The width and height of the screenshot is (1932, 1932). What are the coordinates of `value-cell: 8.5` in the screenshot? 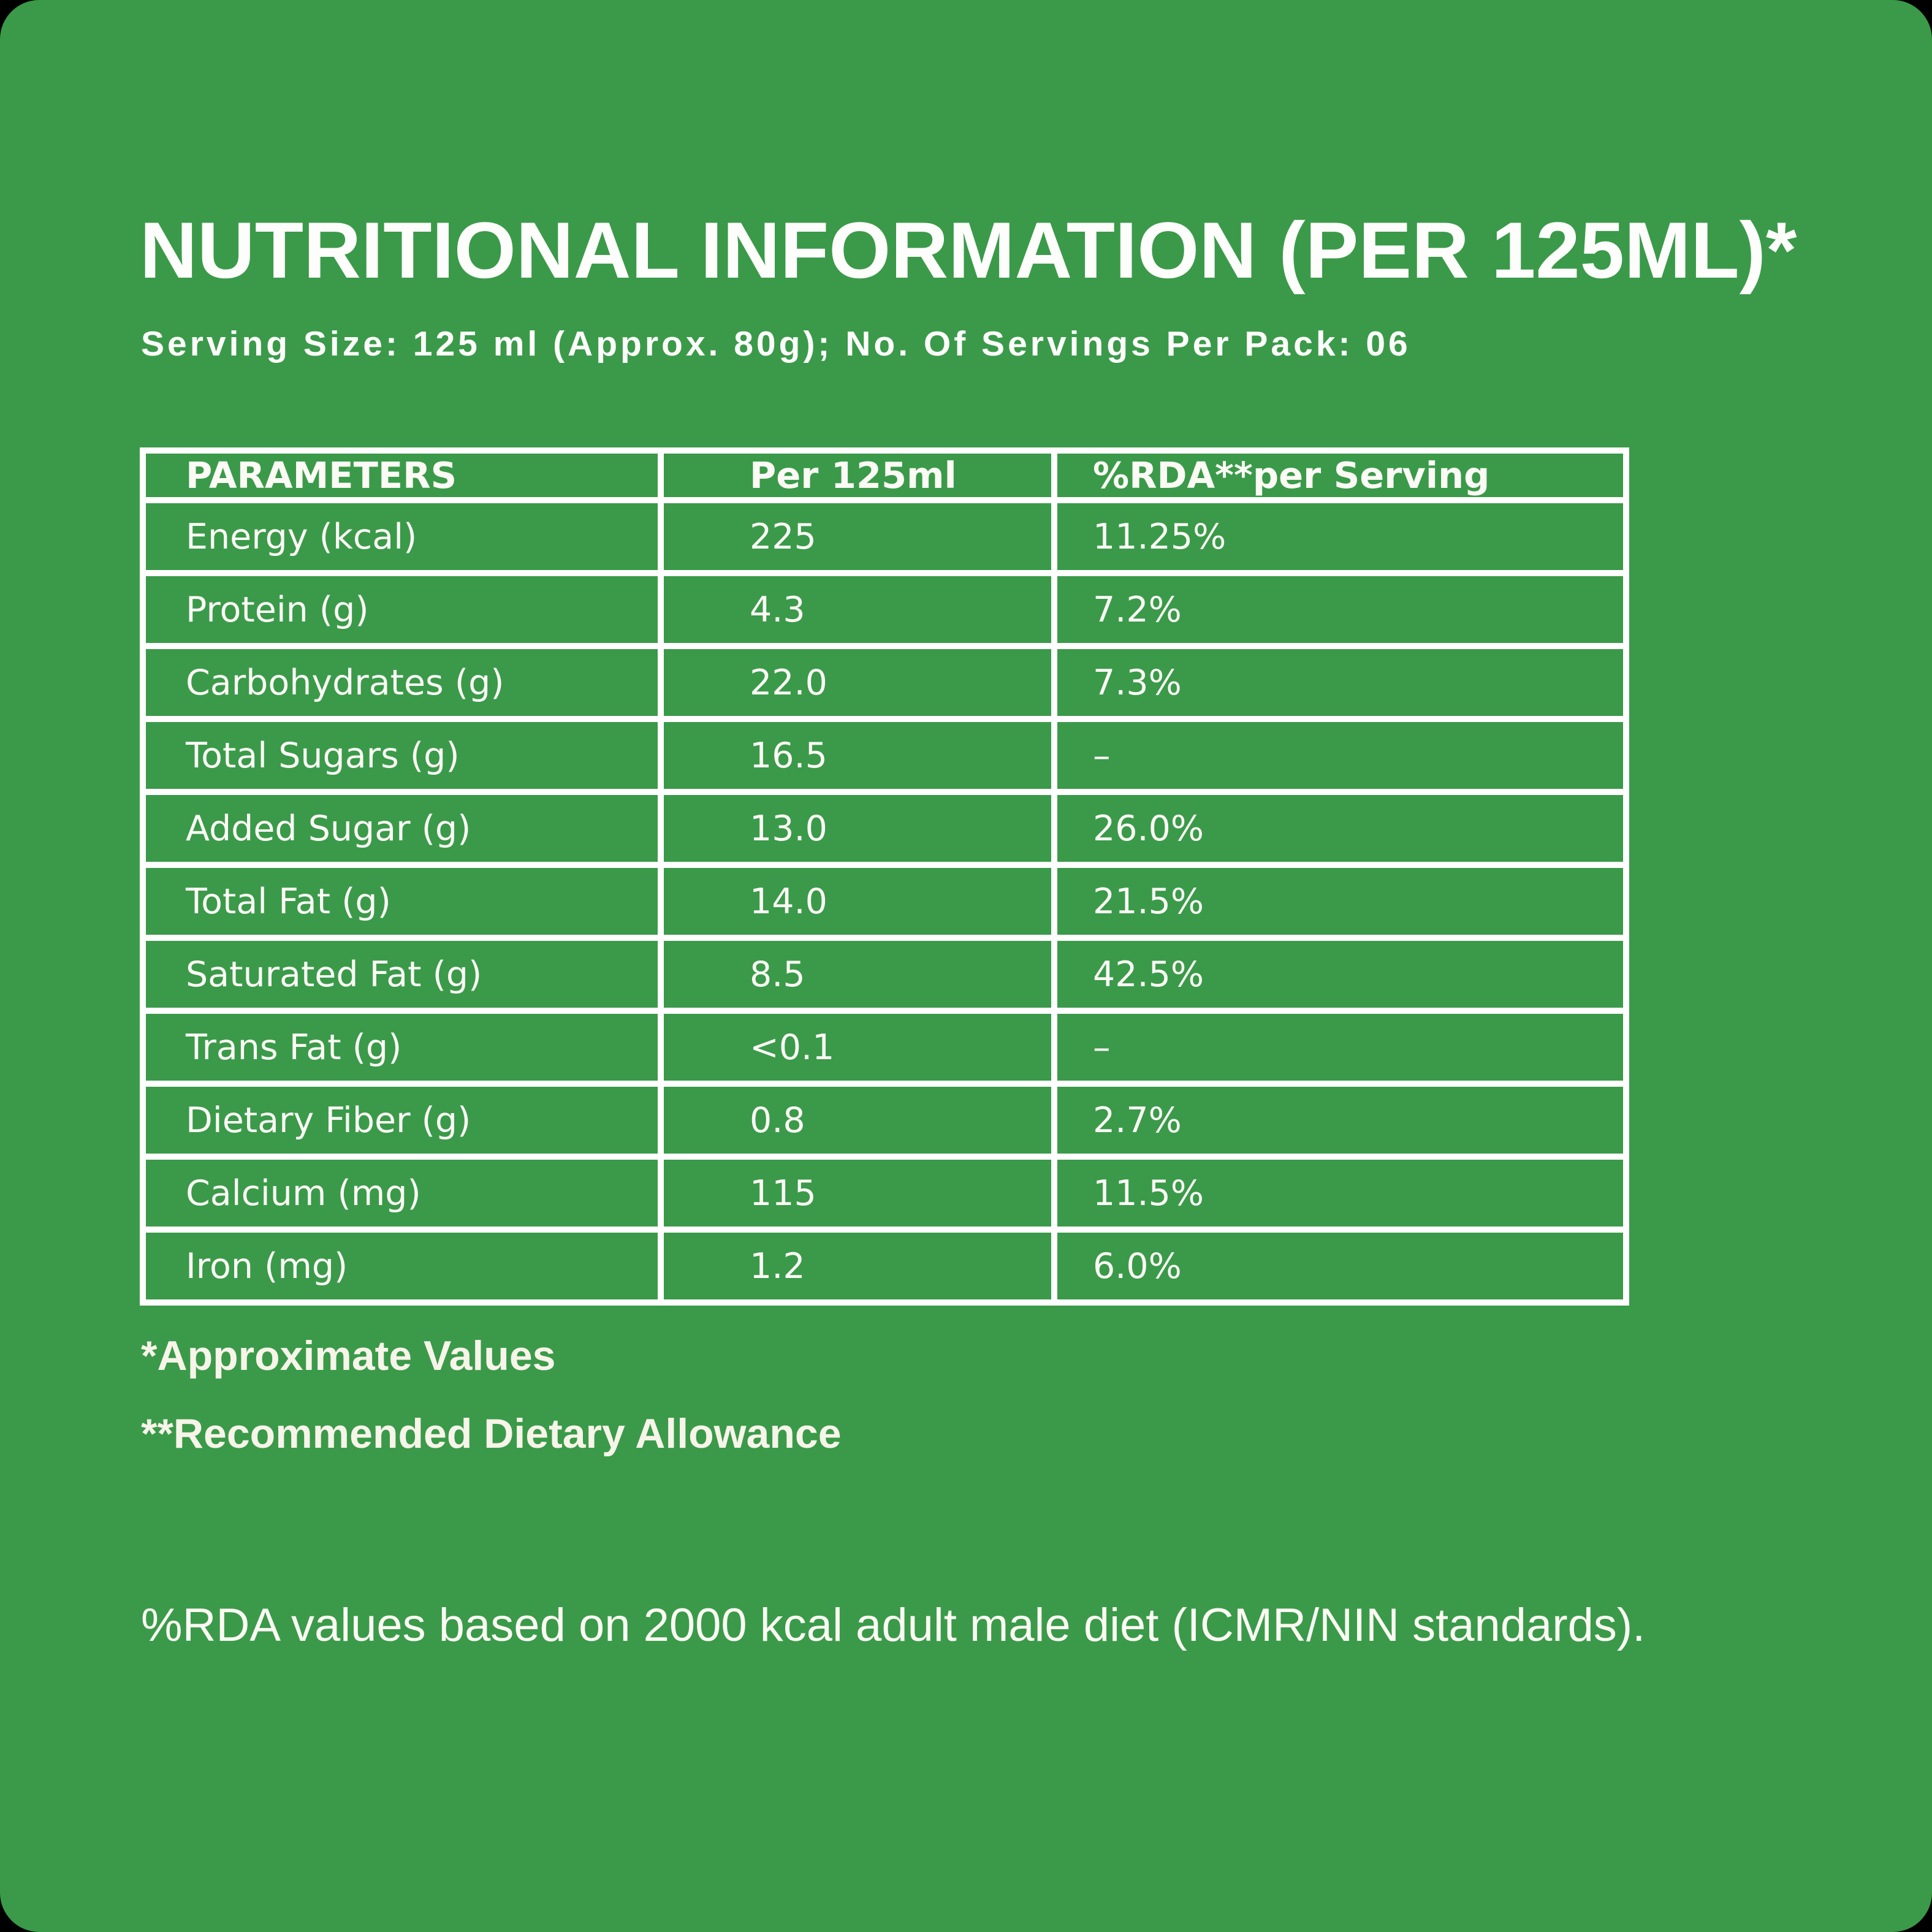 It's located at (857, 975).